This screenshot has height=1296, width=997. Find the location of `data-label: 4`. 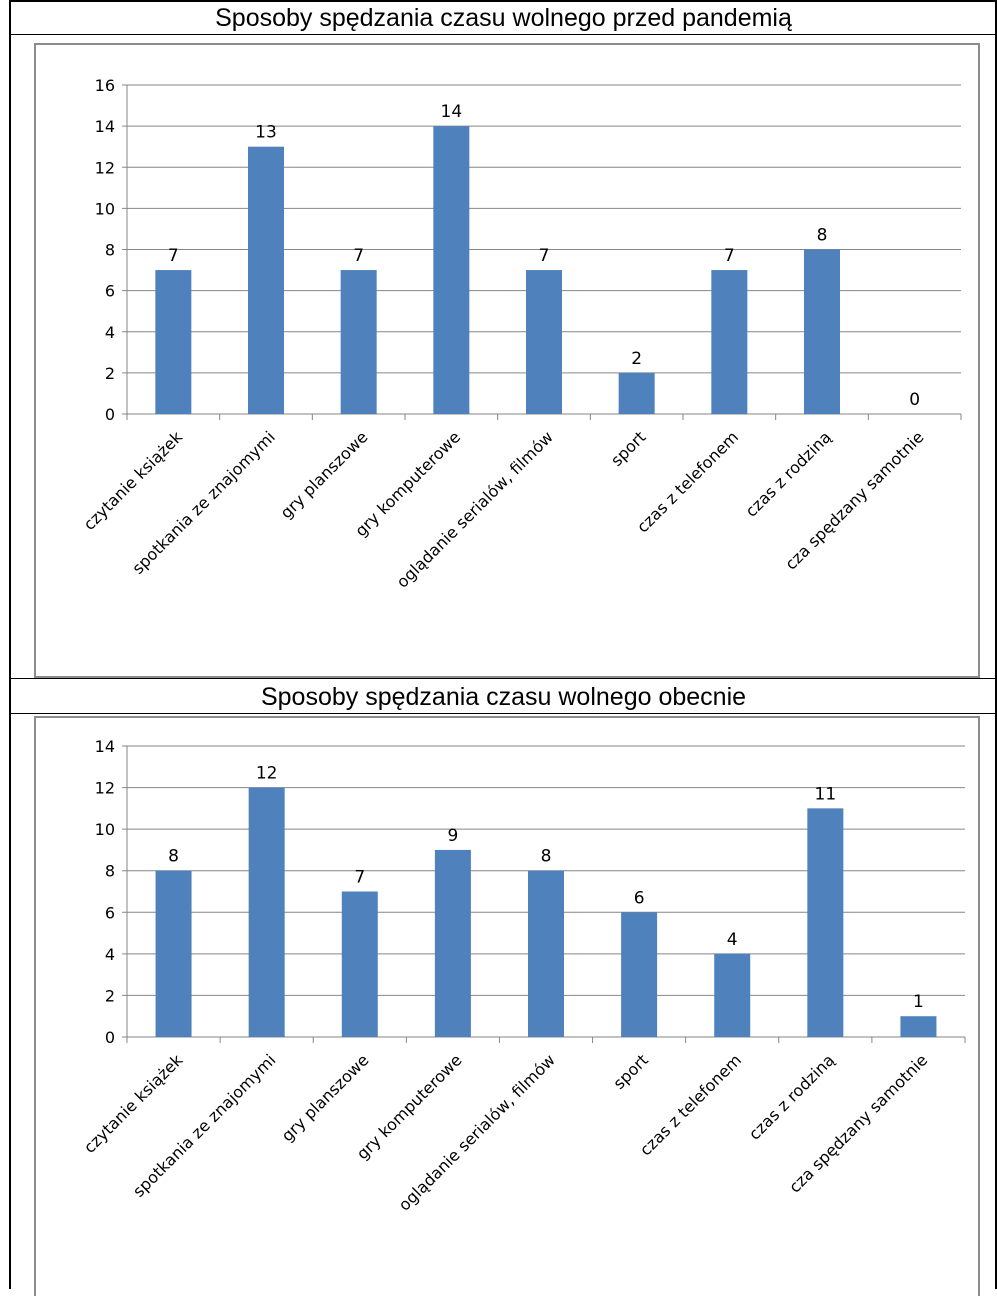

data-label: 4 is located at coordinates (732, 940).